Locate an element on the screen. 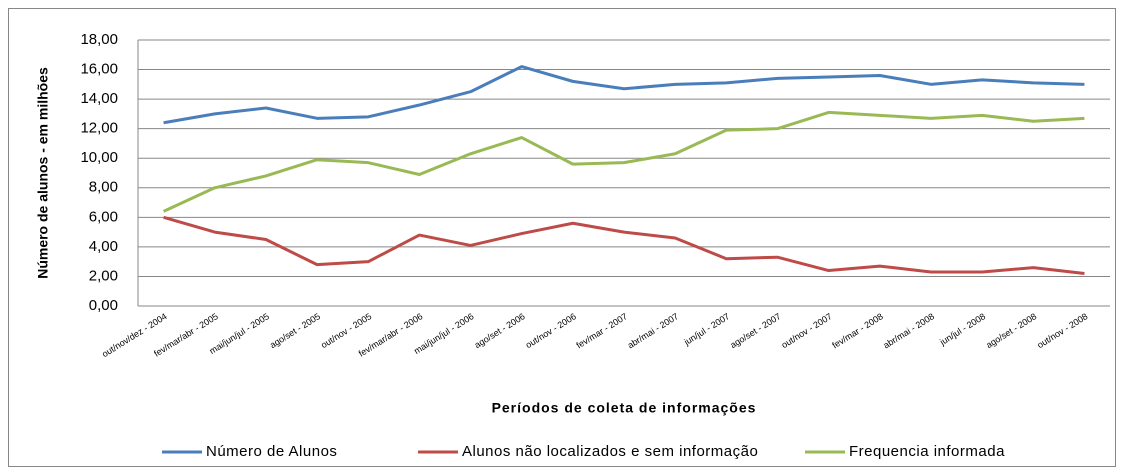 This screenshot has width=1124, height=475. y-tick-label: 12,00 is located at coordinates (99, 128).